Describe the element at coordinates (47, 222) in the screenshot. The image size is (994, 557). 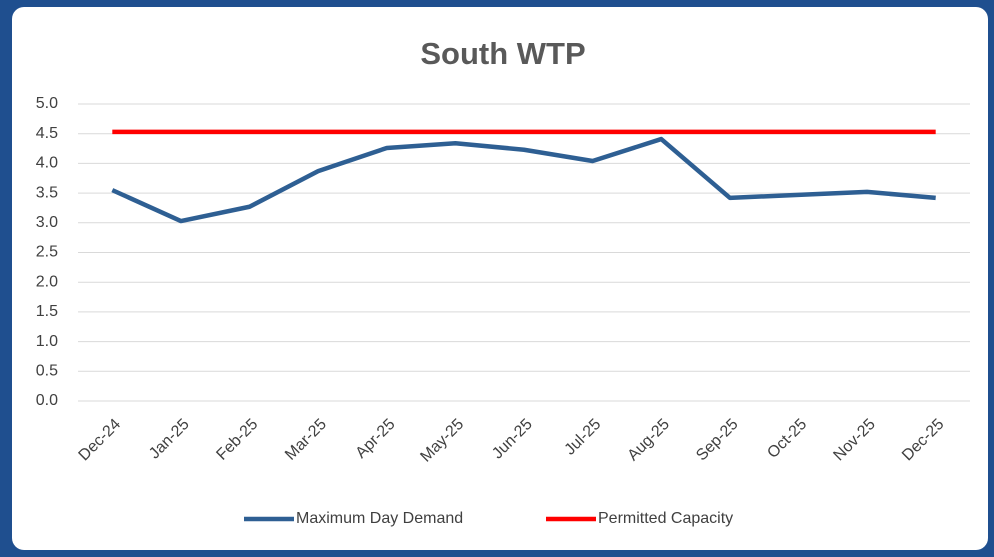
I see `y-tick-label: 3.0` at that location.